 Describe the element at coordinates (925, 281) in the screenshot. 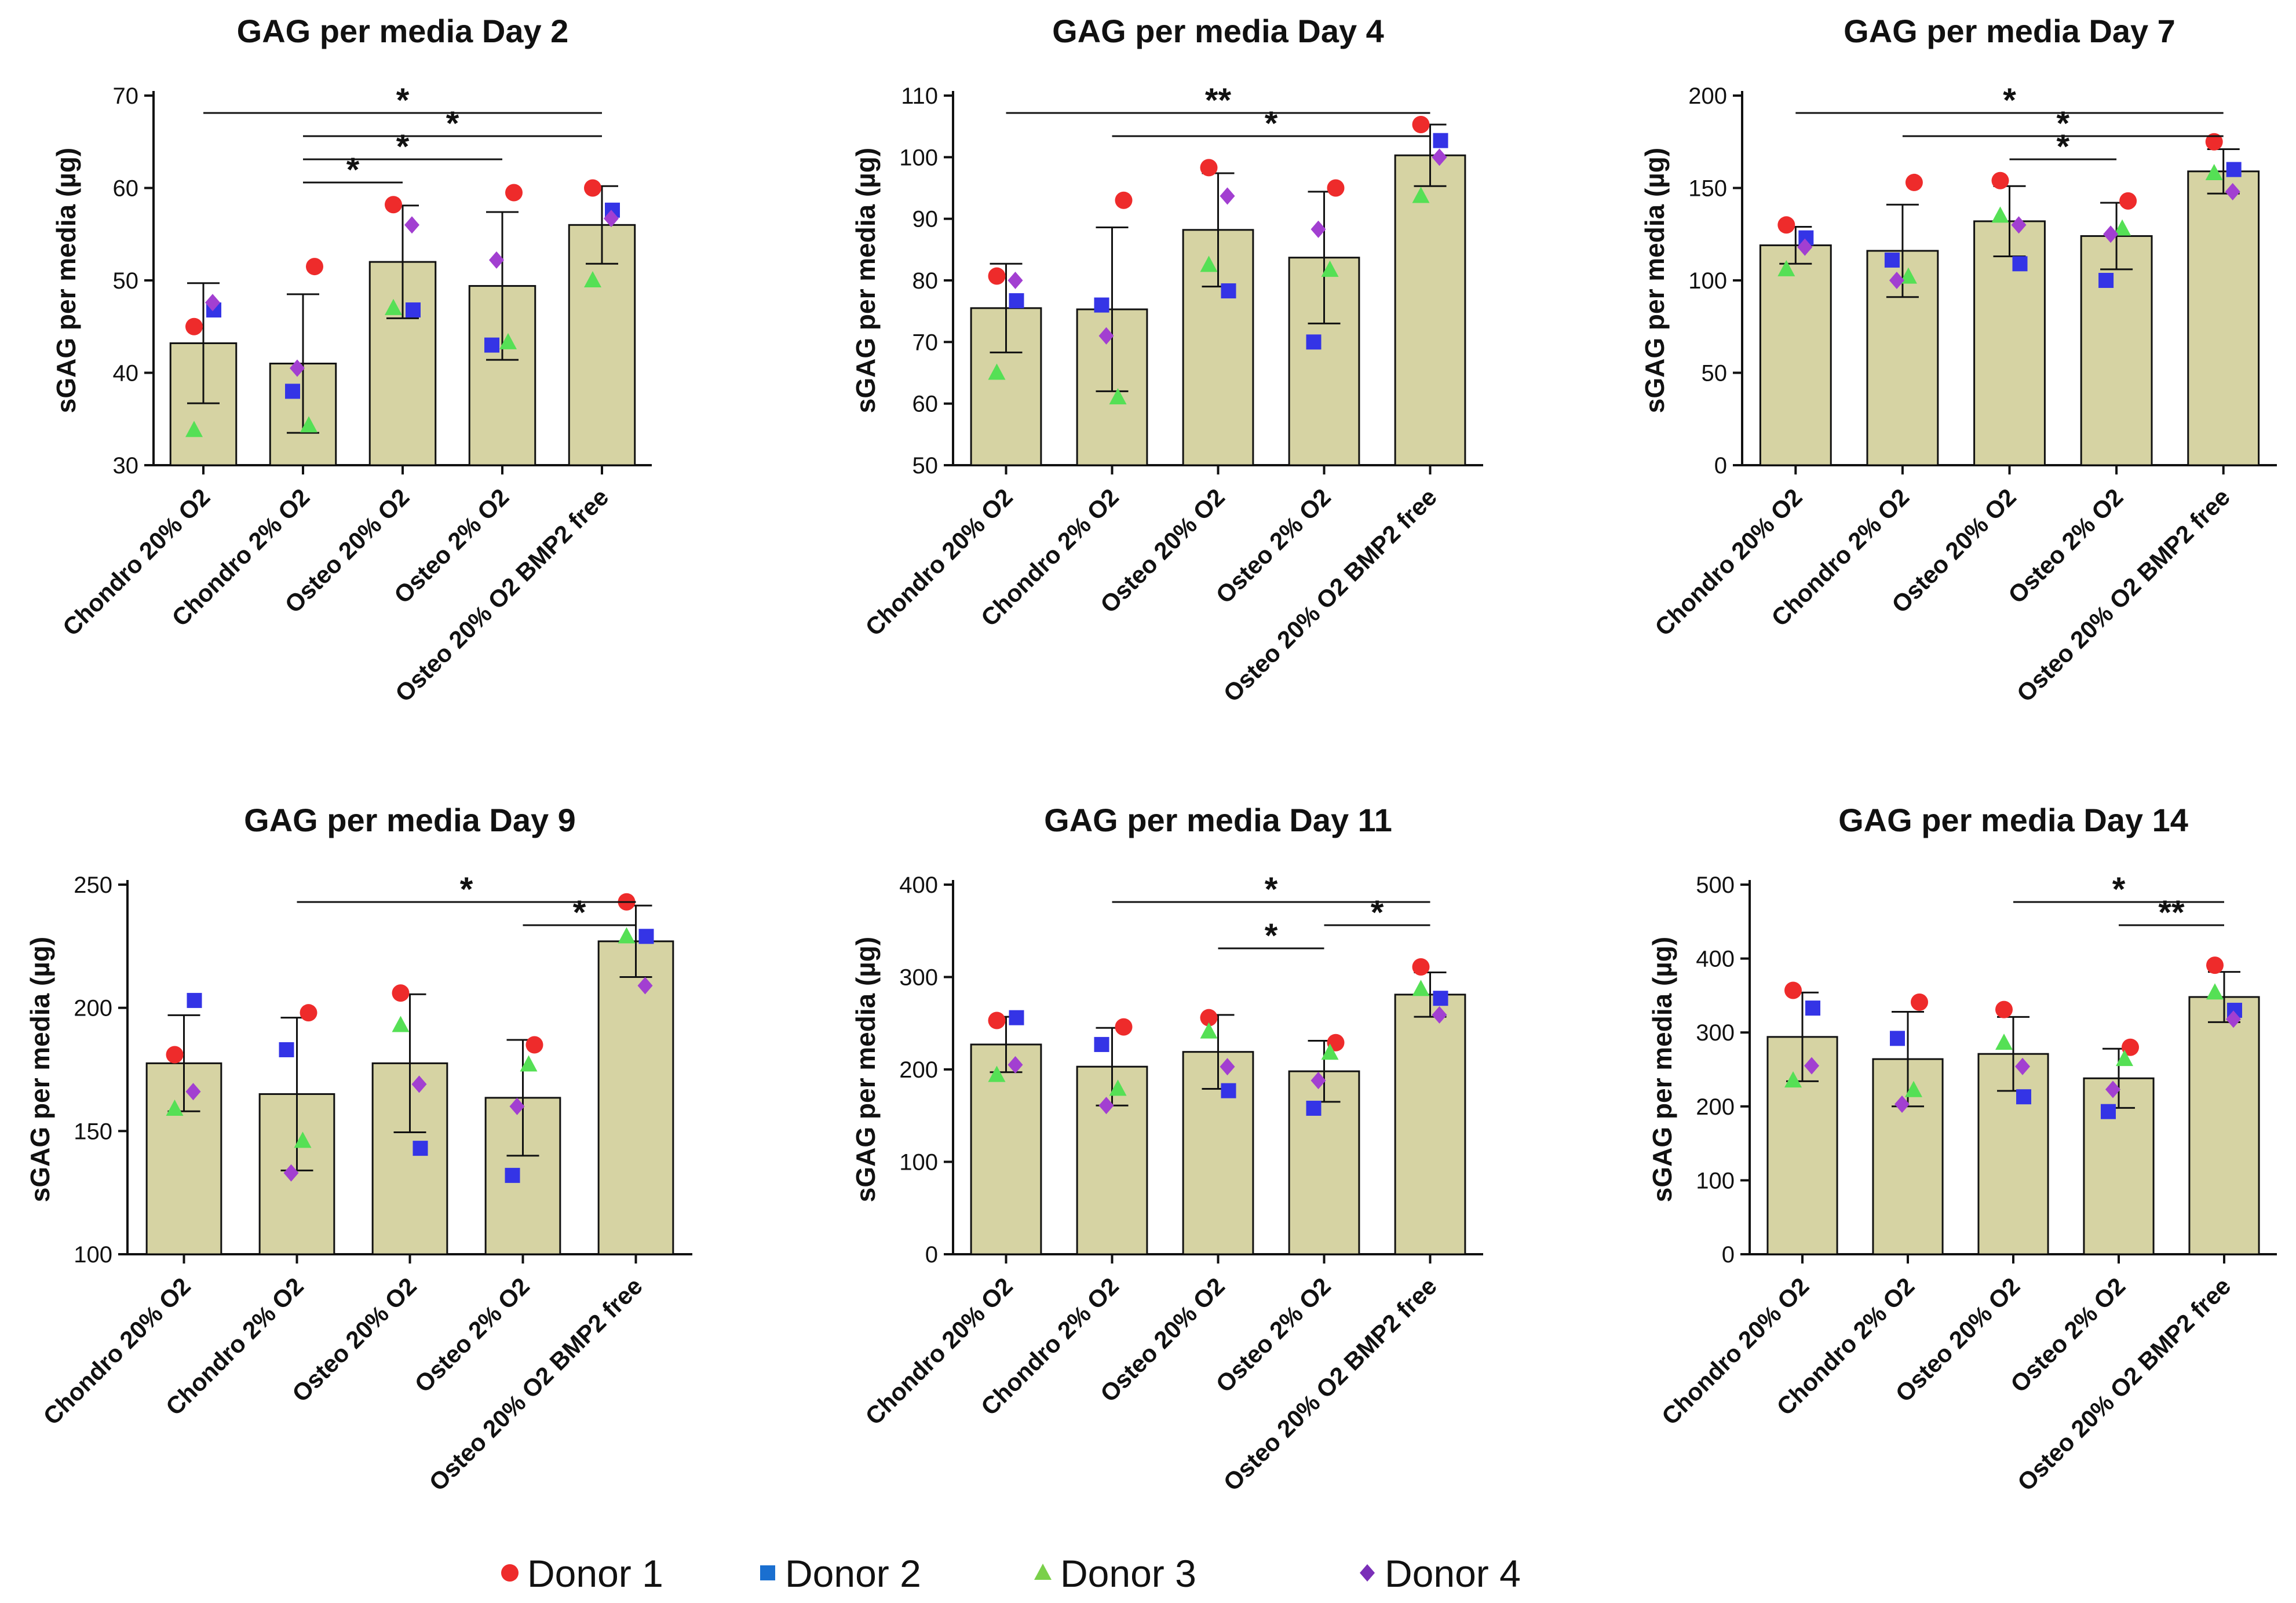

I see `y-tick-label: 80` at that location.